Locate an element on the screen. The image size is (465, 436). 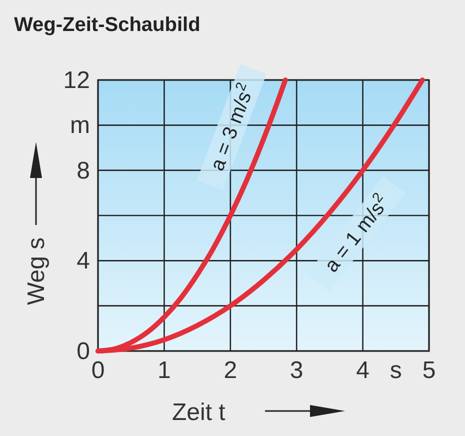
x-tick-label: 5 is located at coordinates (429, 370).